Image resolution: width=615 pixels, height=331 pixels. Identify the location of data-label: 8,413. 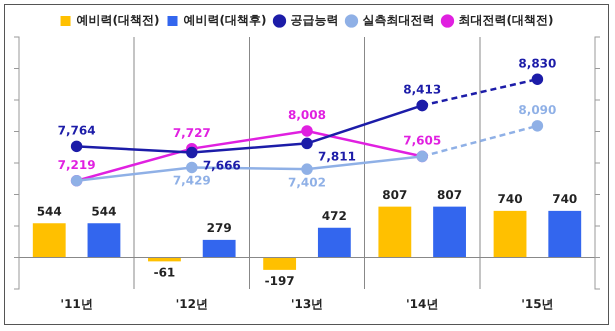
(422, 89).